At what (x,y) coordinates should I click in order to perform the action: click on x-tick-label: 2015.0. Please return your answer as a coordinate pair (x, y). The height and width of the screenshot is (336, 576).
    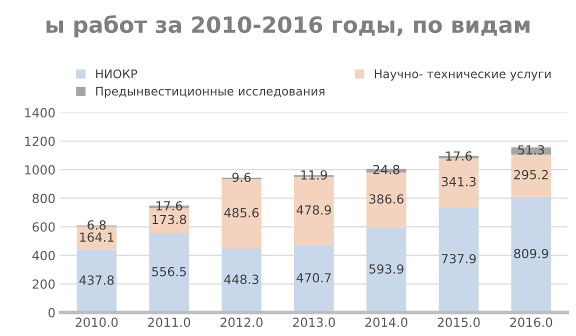
    Looking at the image, I should click on (459, 323).